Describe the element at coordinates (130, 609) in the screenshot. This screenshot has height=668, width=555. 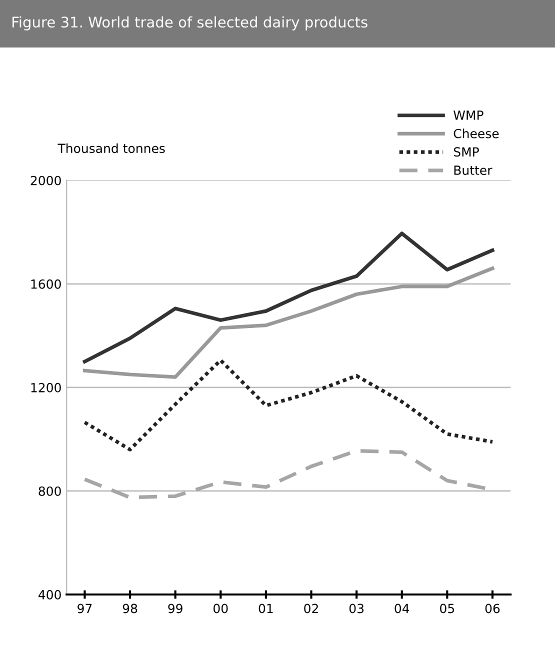
I see `x-tick-label: 98` at that location.